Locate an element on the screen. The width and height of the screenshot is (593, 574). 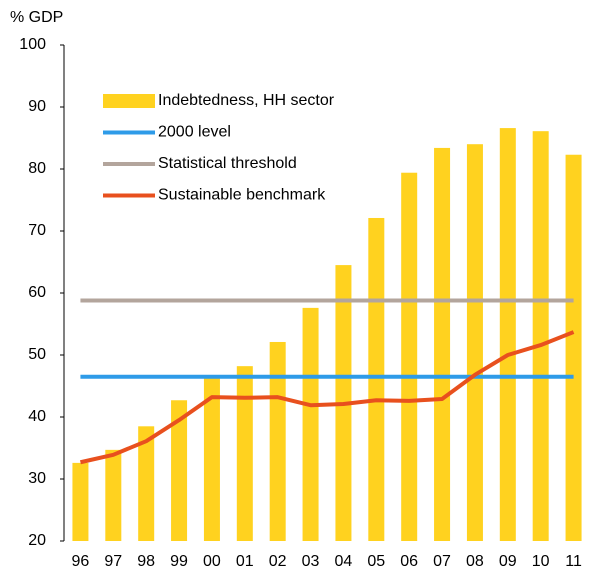
x-tick-label: 03 is located at coordinates (311, 561).